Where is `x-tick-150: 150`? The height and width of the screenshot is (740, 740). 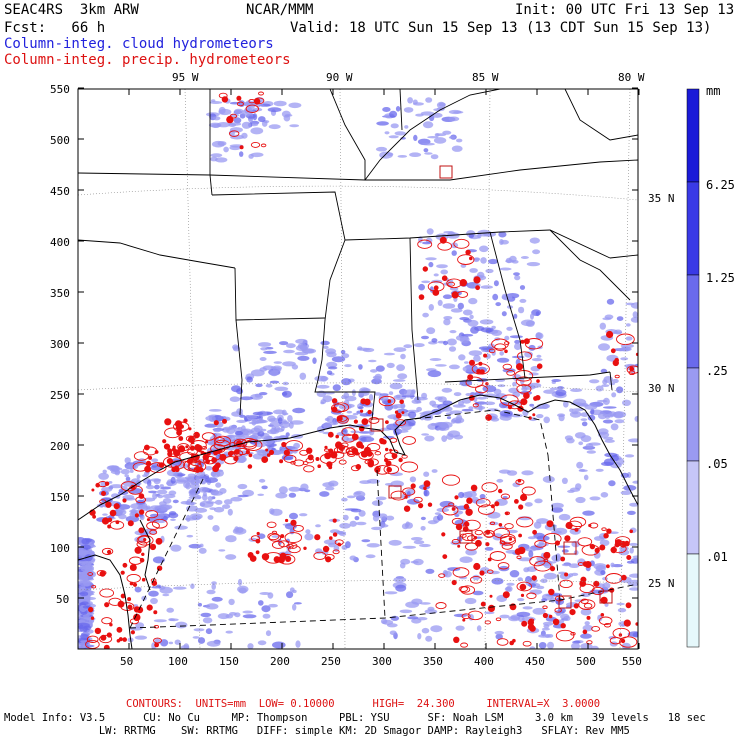
x-tick-150: 150 is located at coordinates (229, 661).